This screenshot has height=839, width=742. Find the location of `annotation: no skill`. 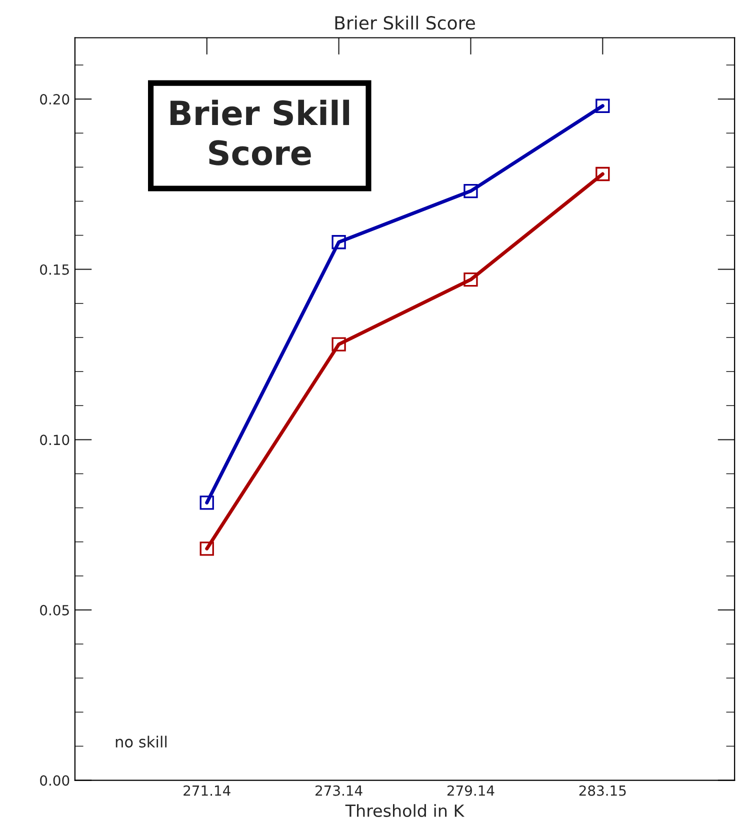

annotation: no skill is located at coordinates (141, 742).